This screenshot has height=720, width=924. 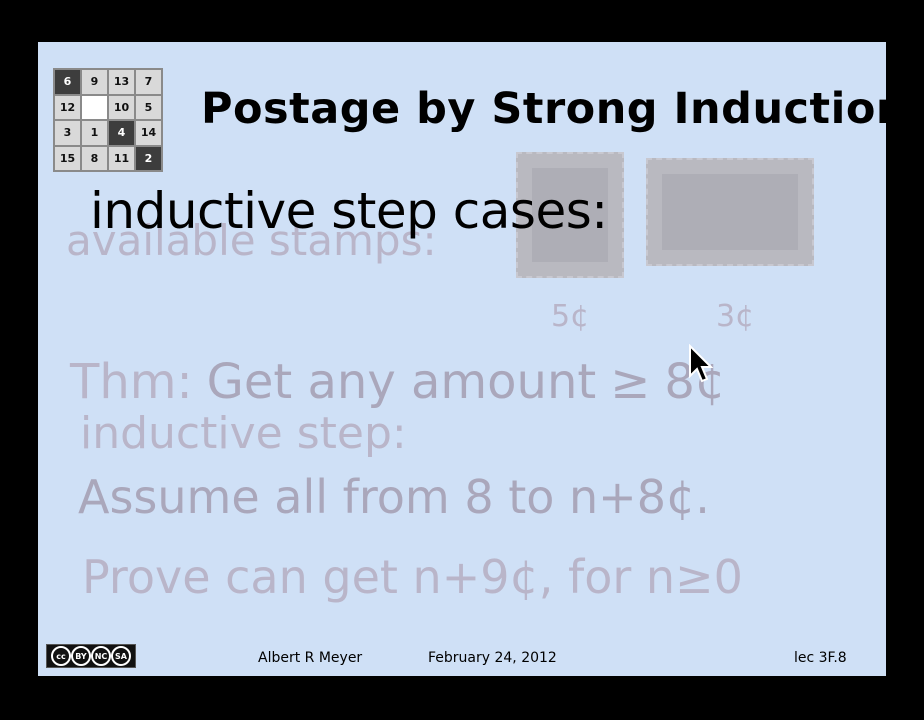 What do you see at coordinates (570, 215) in the screenshot?
I see `five-cent-stamp-image` at bounding box center [570, 215].